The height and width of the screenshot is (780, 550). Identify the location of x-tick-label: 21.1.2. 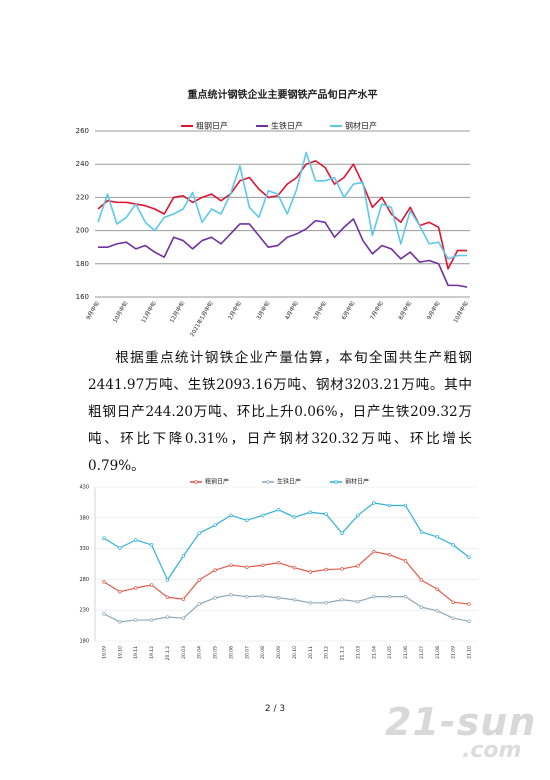
(343, 653).